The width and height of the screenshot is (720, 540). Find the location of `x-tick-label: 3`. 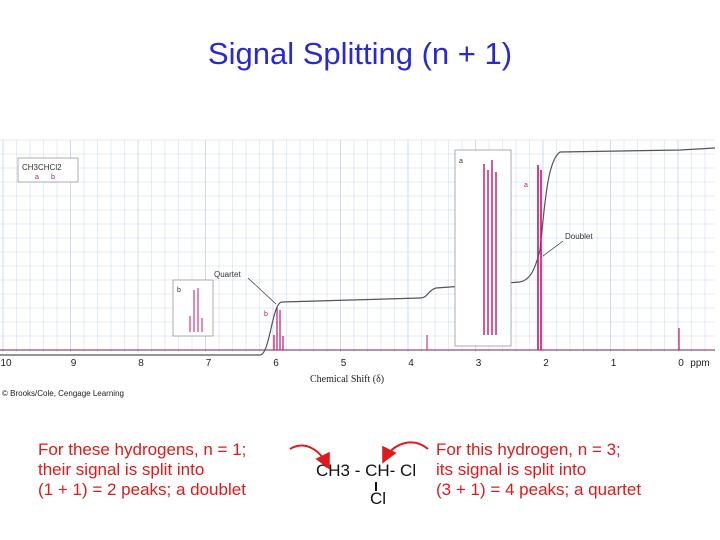

x-tick-label: 3 is located at coordinates (479, 363).